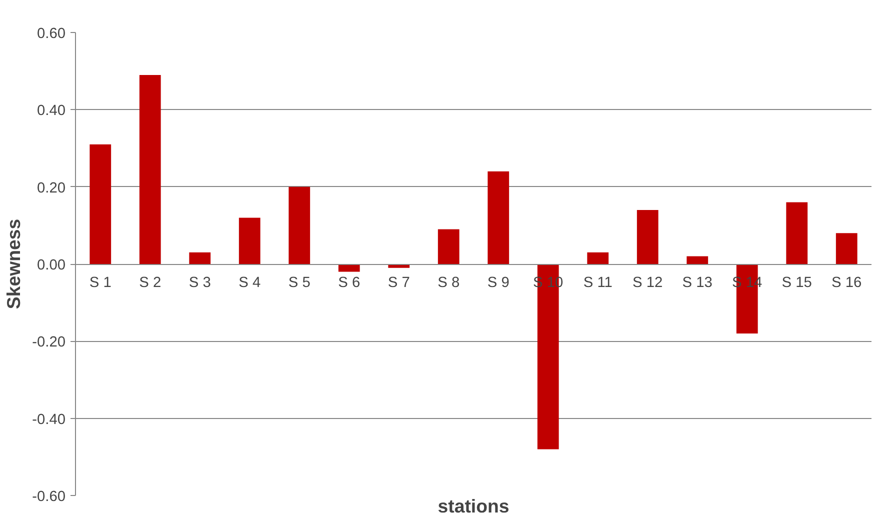 The height and width of the screenshot is (527, 893). I want to click on x-tick-label: S 4, so click(249, 283).